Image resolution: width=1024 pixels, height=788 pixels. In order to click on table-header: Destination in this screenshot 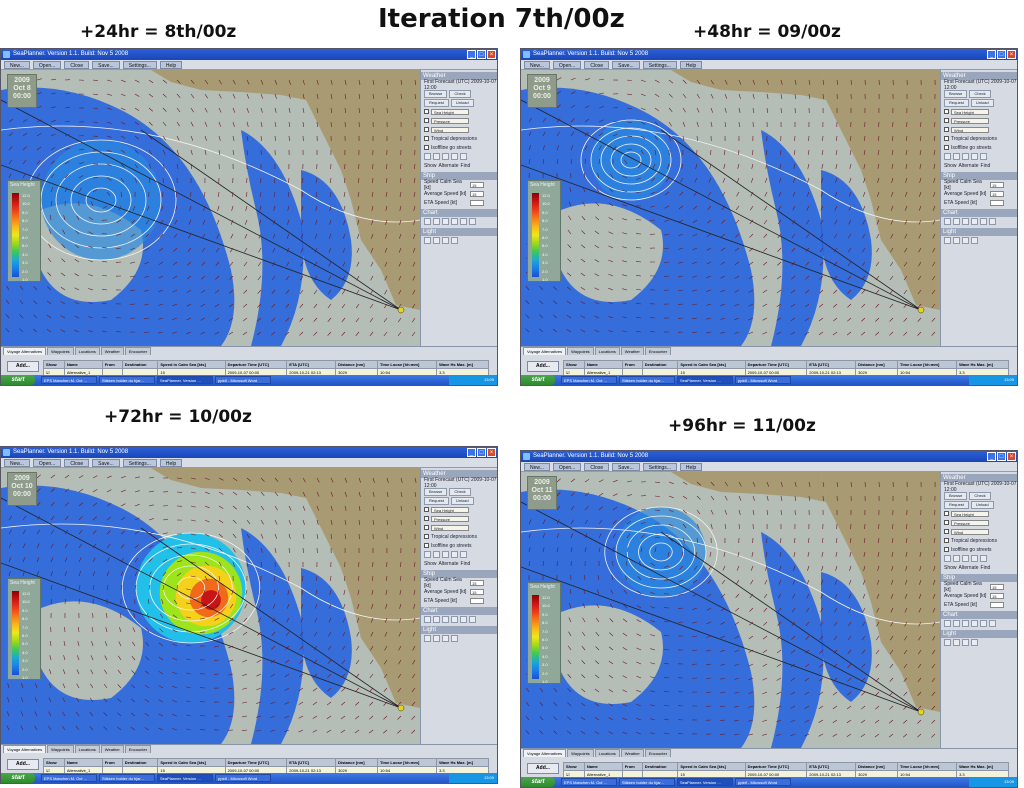, I will do `click(660, 767)`.